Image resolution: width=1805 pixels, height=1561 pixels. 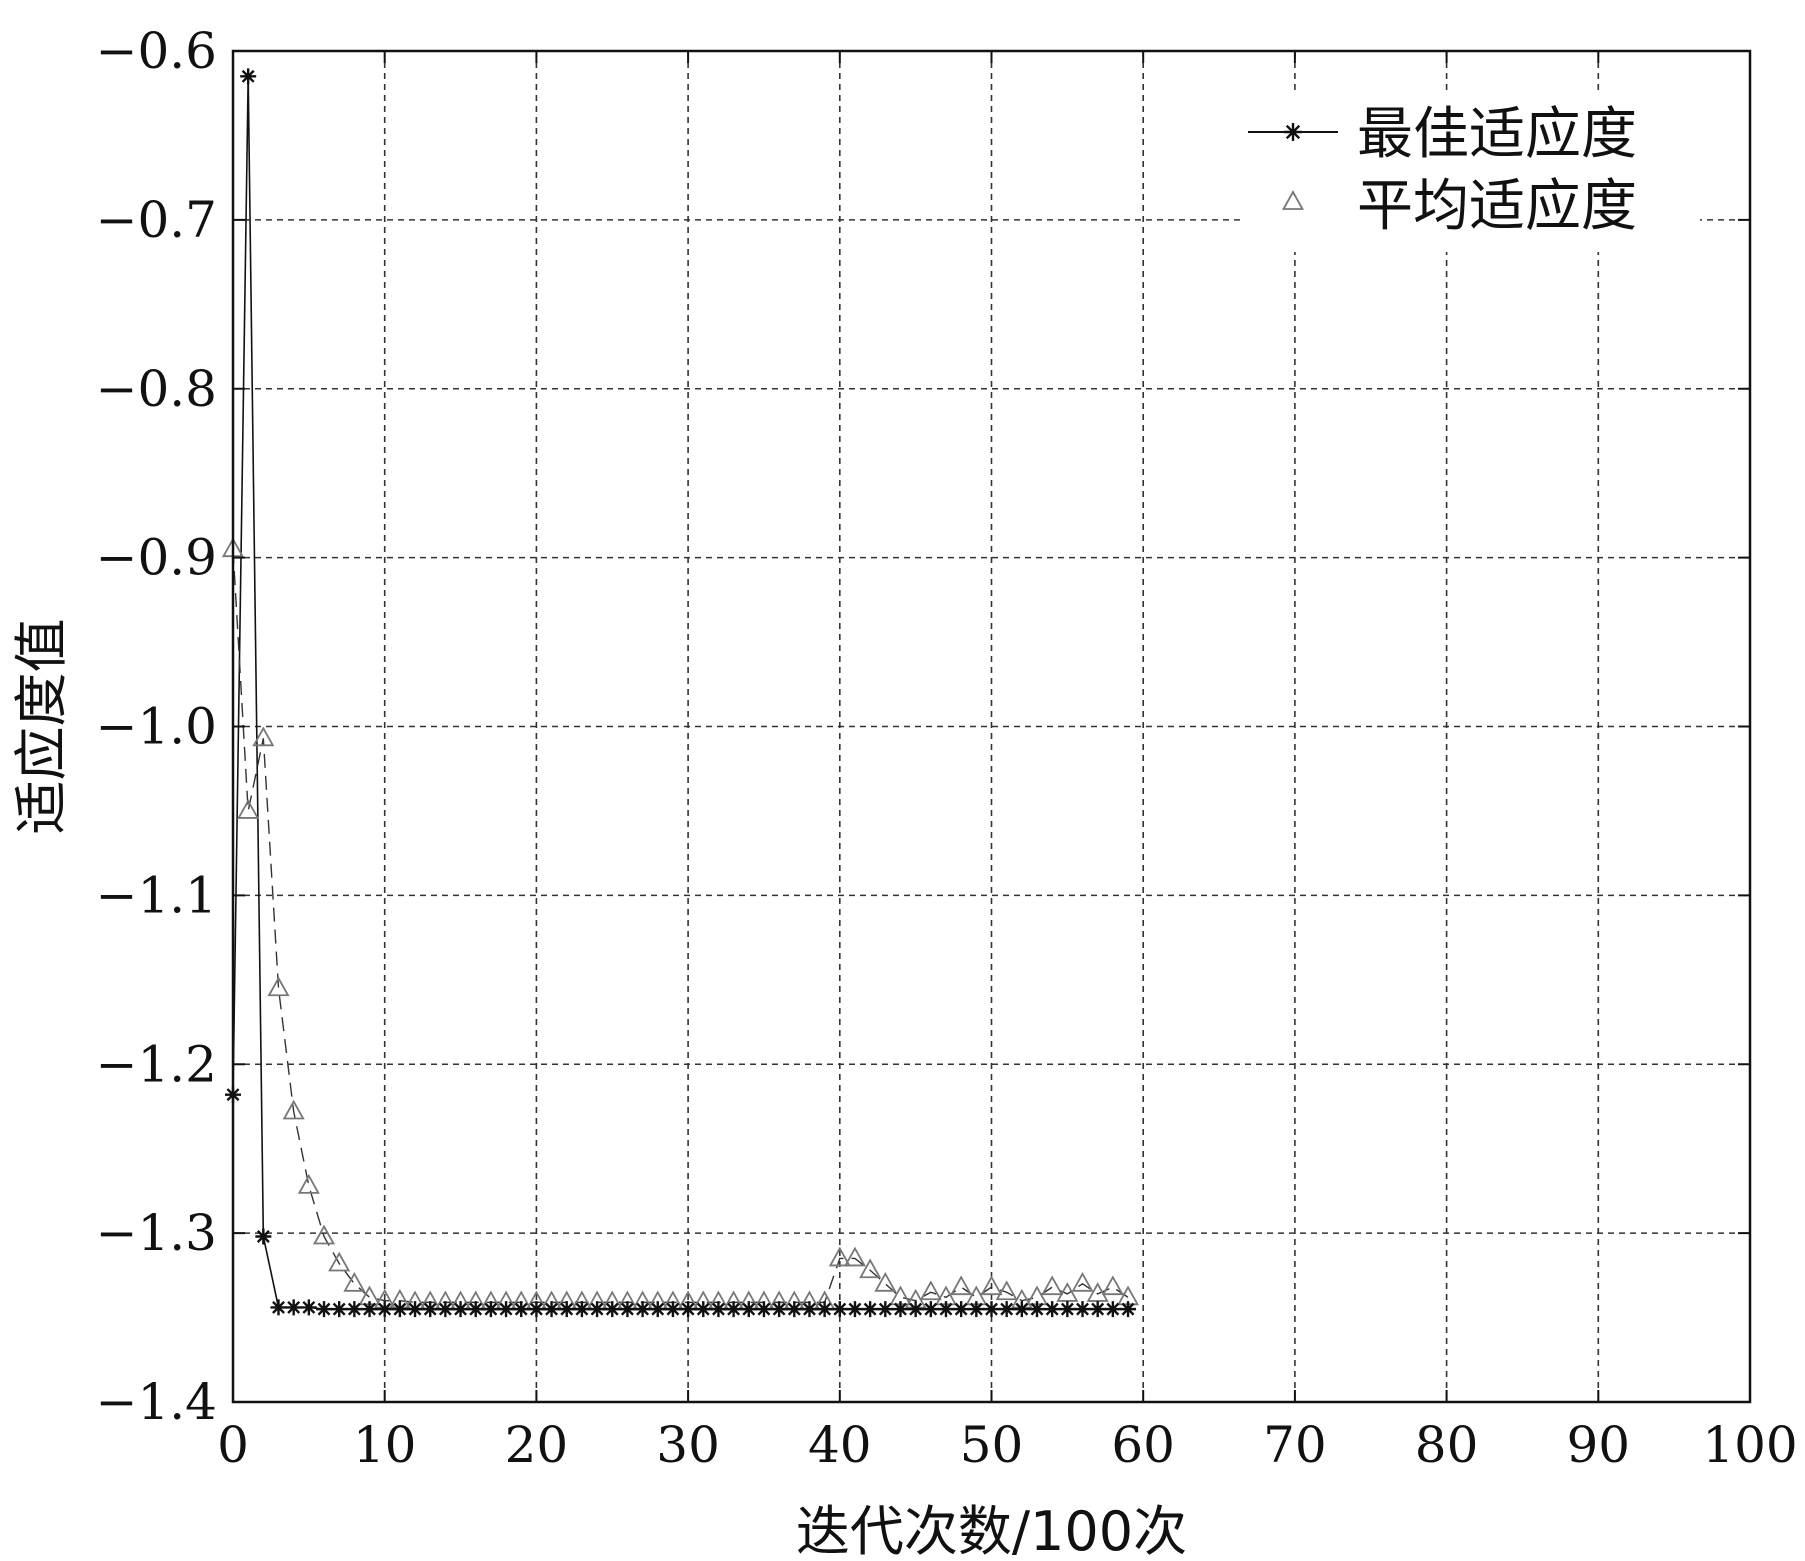 I want to click on x-tick-label: 60, so click(x=1143, y=1445).